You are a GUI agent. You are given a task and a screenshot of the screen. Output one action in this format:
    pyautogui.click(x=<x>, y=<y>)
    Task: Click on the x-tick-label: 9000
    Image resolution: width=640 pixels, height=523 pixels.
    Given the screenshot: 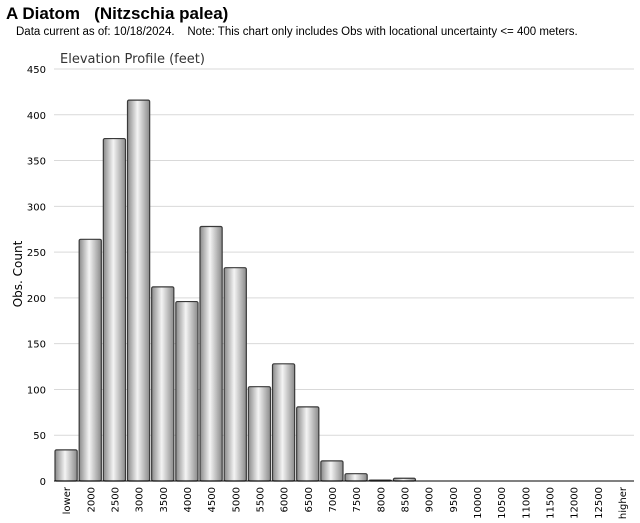 What is the action you would take?
    pyautogui.click(x=430, y=499)
    